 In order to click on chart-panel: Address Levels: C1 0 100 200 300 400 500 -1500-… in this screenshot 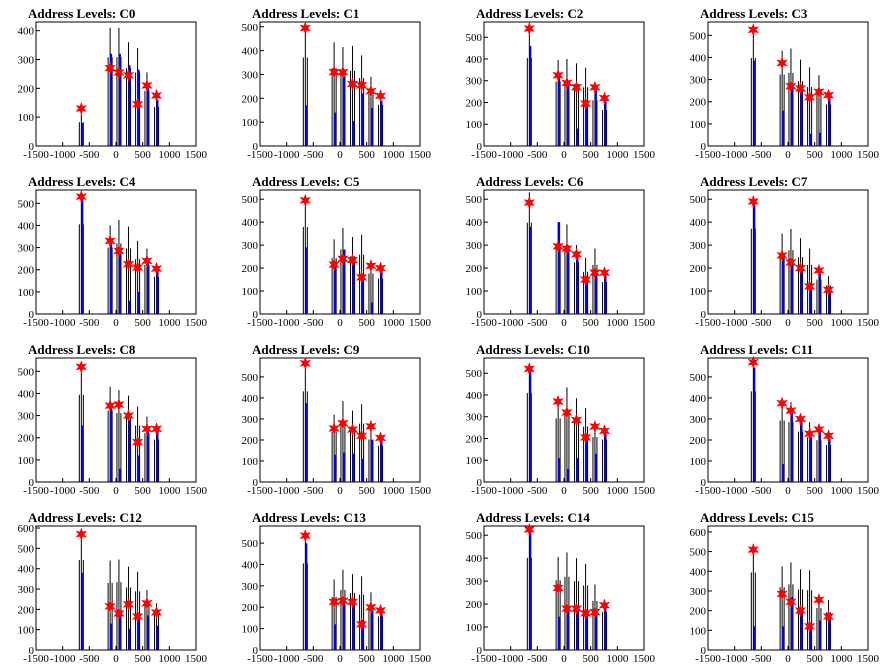, I will do `click(336, 84)`.